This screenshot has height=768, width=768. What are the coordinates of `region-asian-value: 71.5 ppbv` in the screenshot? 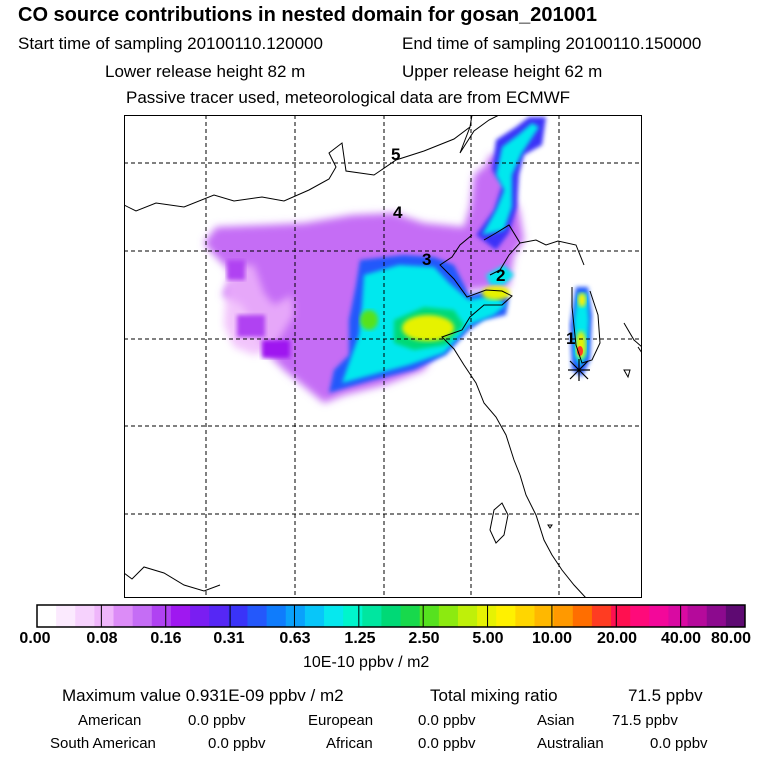 It's located at (645, 720).